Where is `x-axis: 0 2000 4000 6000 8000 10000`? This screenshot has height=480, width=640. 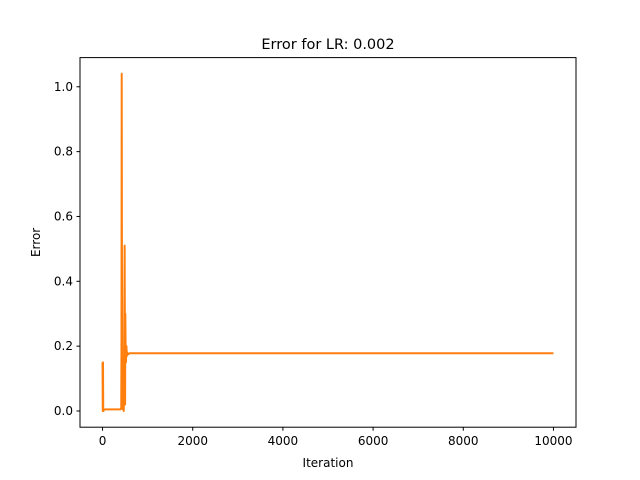 x-axis: 0 2000 4000 6000 8000 10000 is located at coordinates (336, 437).